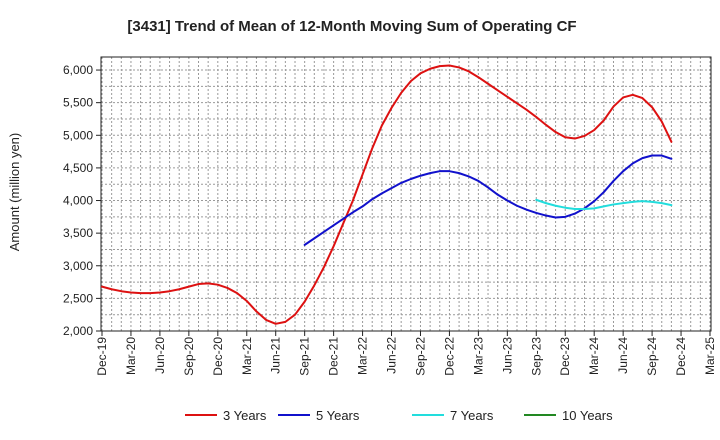  I want to click on x-tick-label: Sep-20, so click(189, 356).